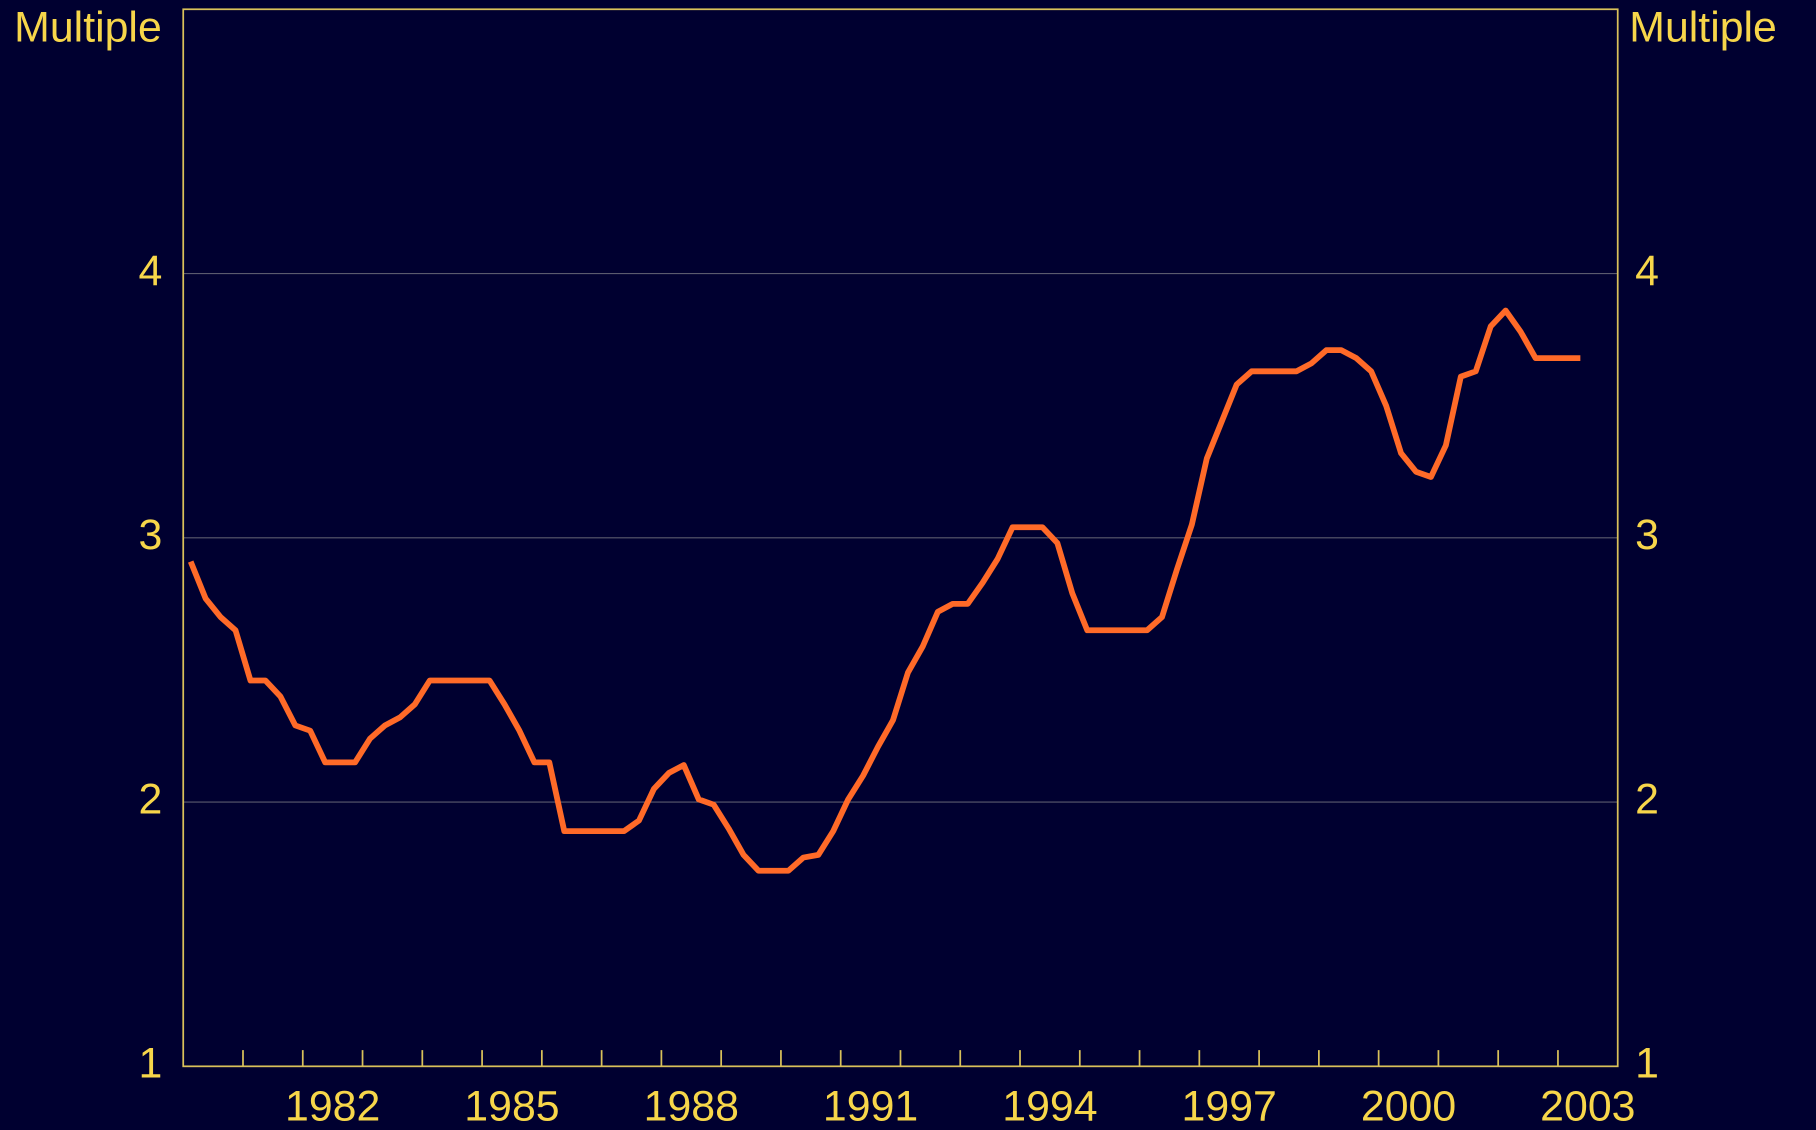  What do you see at coordinates (151, 1064) in the screenshot?
I see `y-tick-label: 1` at bounding box center [151, 1064].